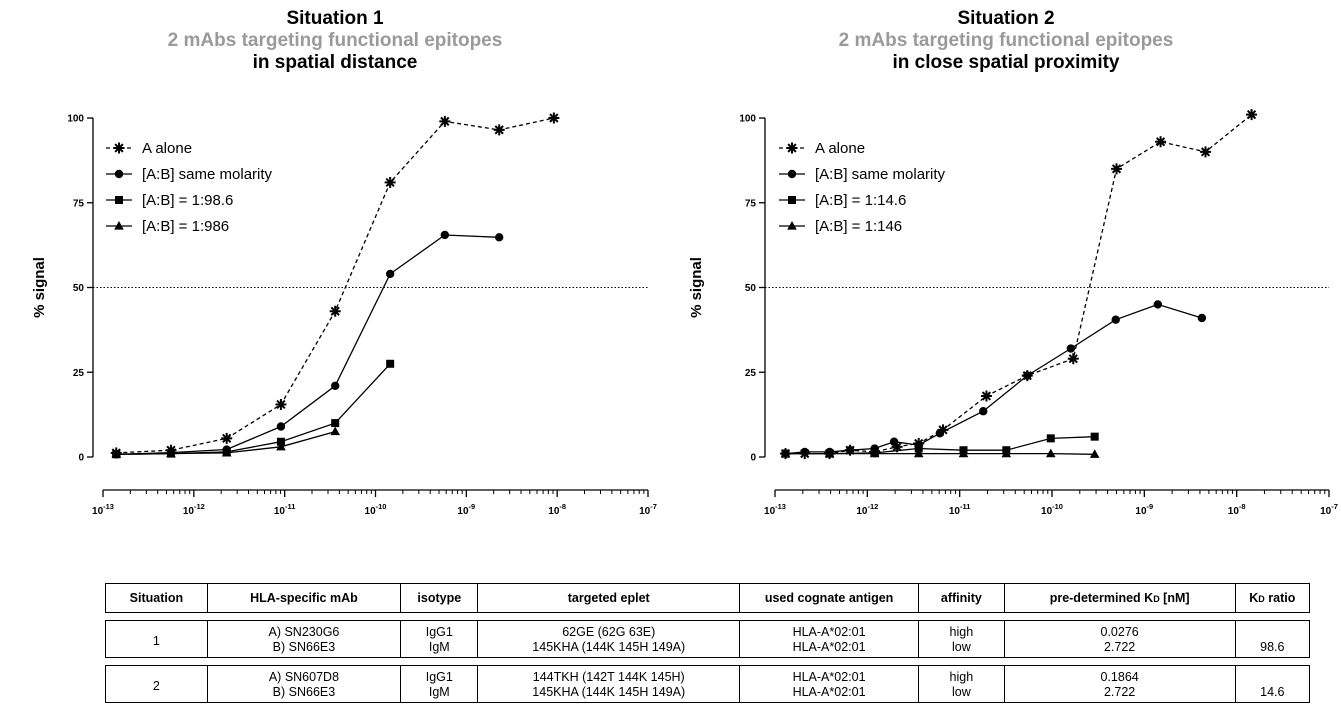  What do you see at coordinates (79, 203) in the screenshot?
I see `y-tick-label: 75` at bounding box center [79, 203].